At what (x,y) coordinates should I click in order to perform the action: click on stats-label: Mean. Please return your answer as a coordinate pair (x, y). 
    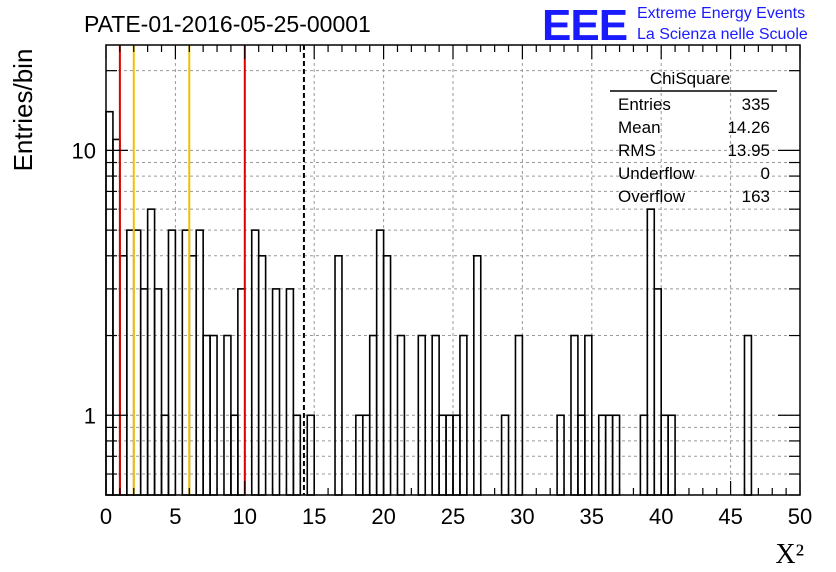
    Looking at the image, I should click on (639, 127).